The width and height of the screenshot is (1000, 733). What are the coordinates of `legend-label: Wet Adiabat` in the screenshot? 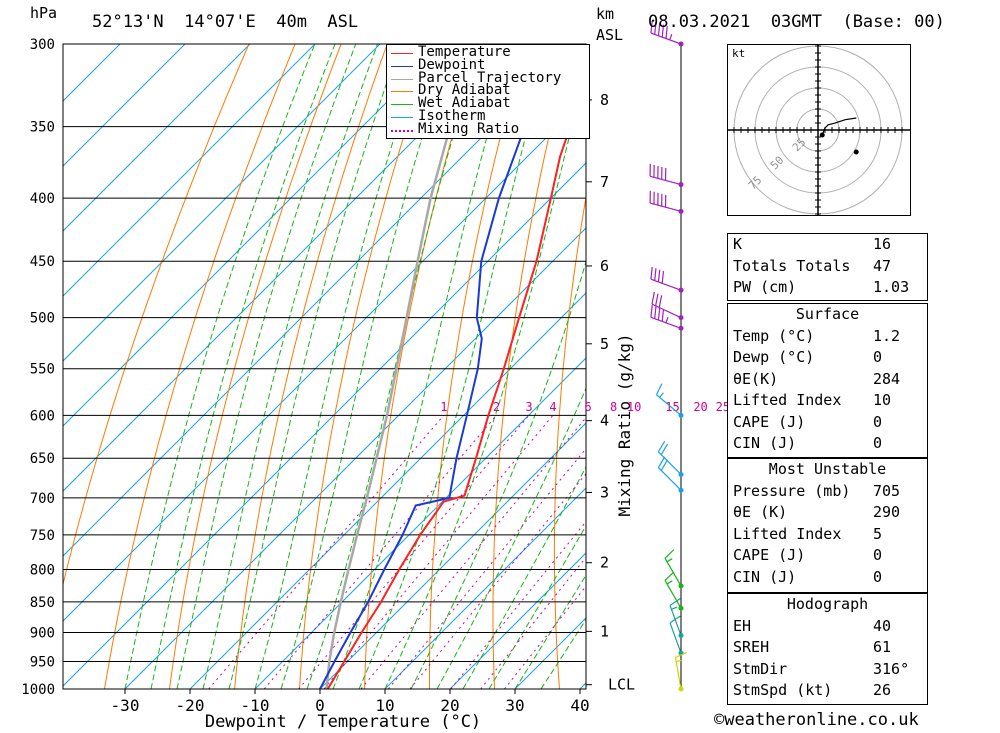 It's located at (464, 103).